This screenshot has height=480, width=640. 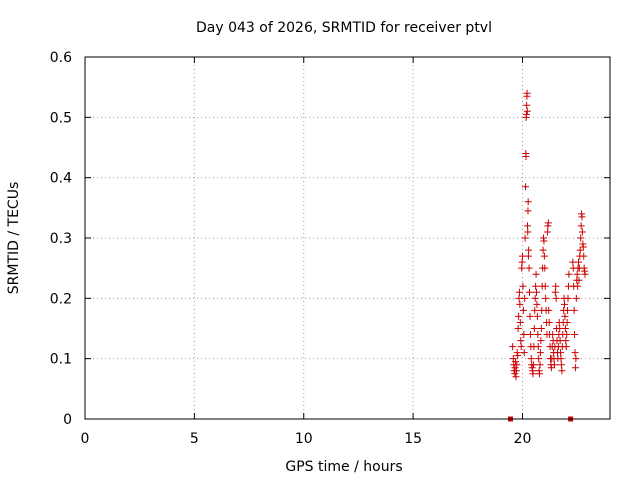 I want to click on data-points, so click(x=548, y=255).